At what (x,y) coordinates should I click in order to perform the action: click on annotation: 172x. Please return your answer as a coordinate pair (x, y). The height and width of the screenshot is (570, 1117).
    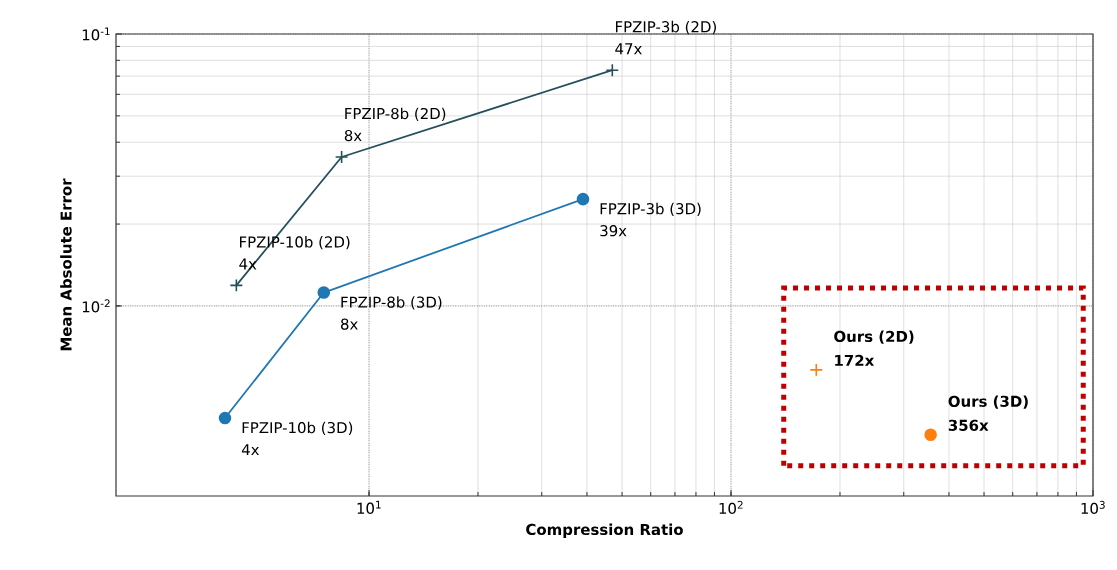
    Looking at the image, I should click on (855, 360).